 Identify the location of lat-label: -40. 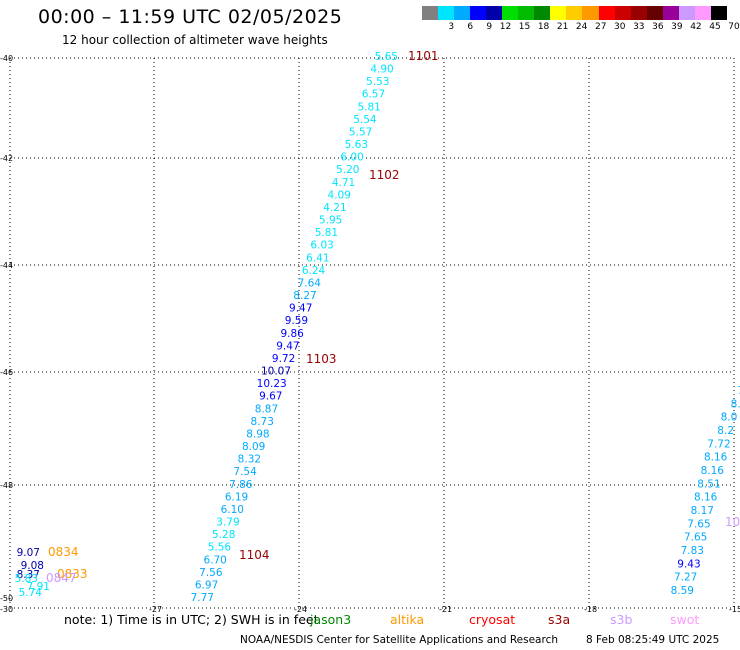
(6, 58).